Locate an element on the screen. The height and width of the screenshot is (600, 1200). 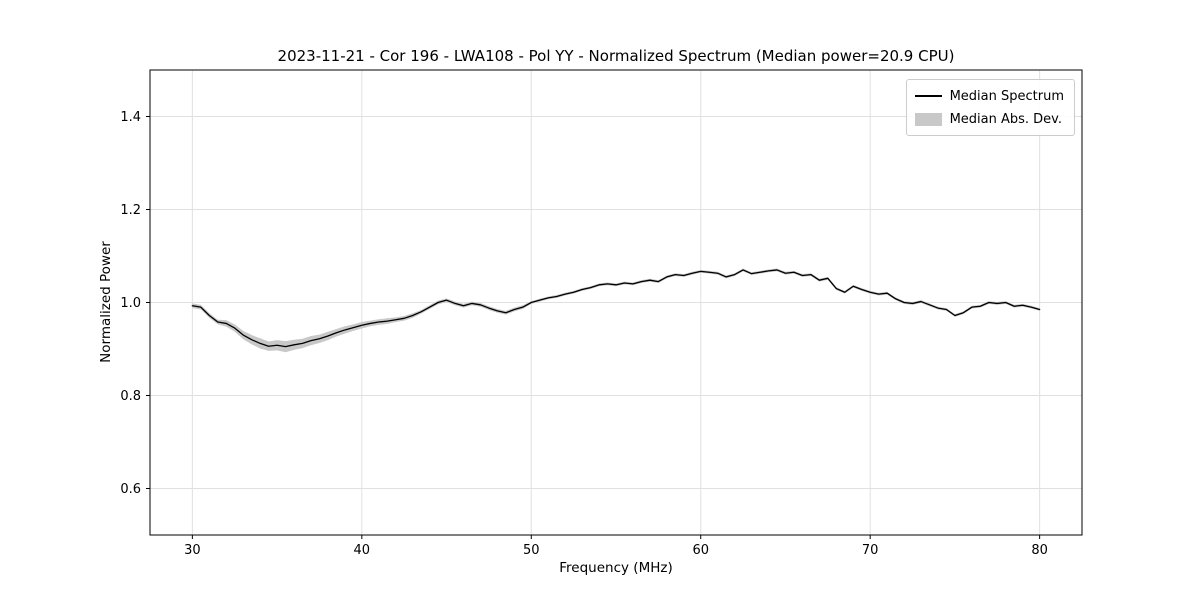
median-spectrum-line is located at coordinates (616, 308).